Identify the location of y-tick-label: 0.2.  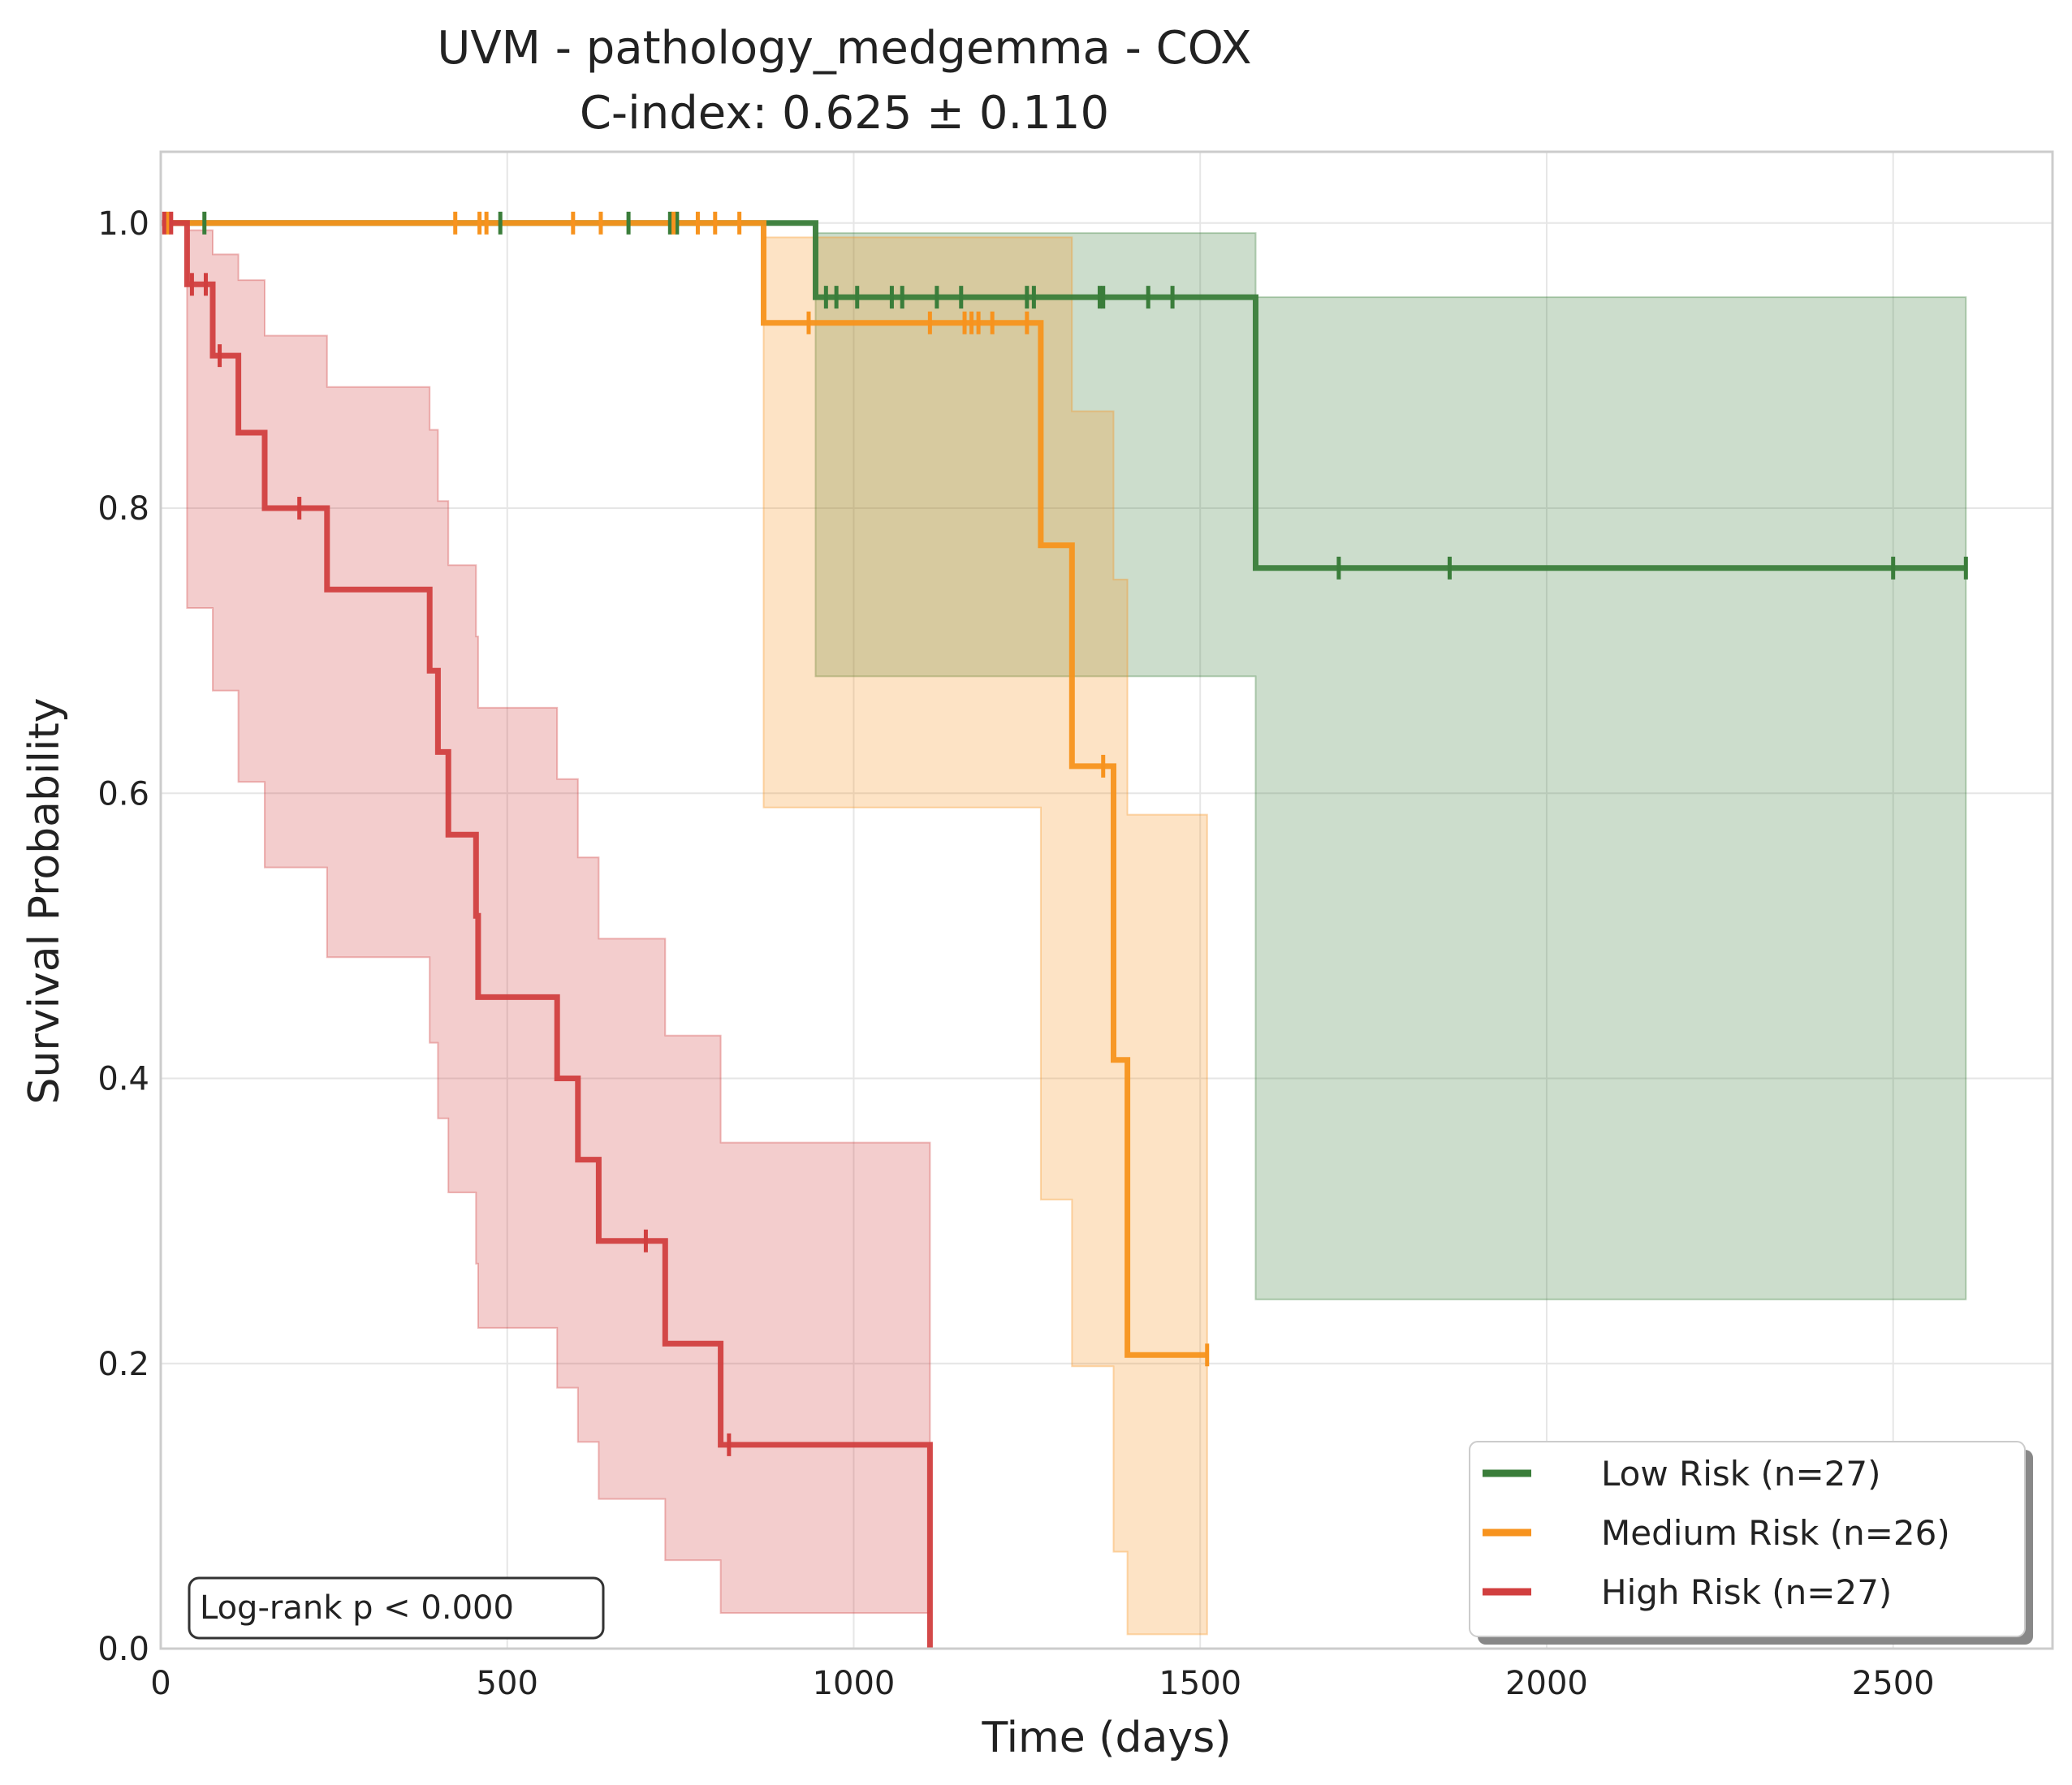
(123, 1365).